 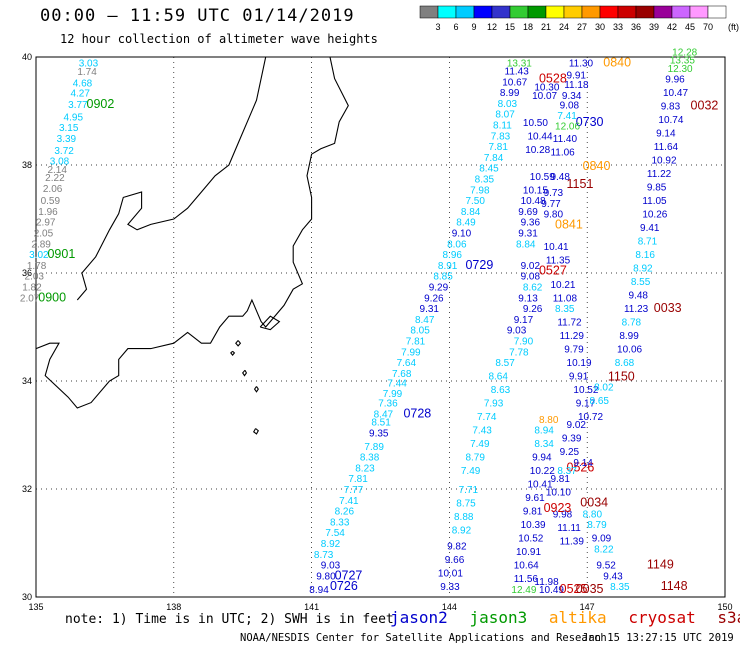 I want to click on pass-time-label: 0034, so click(x=594, y=503).